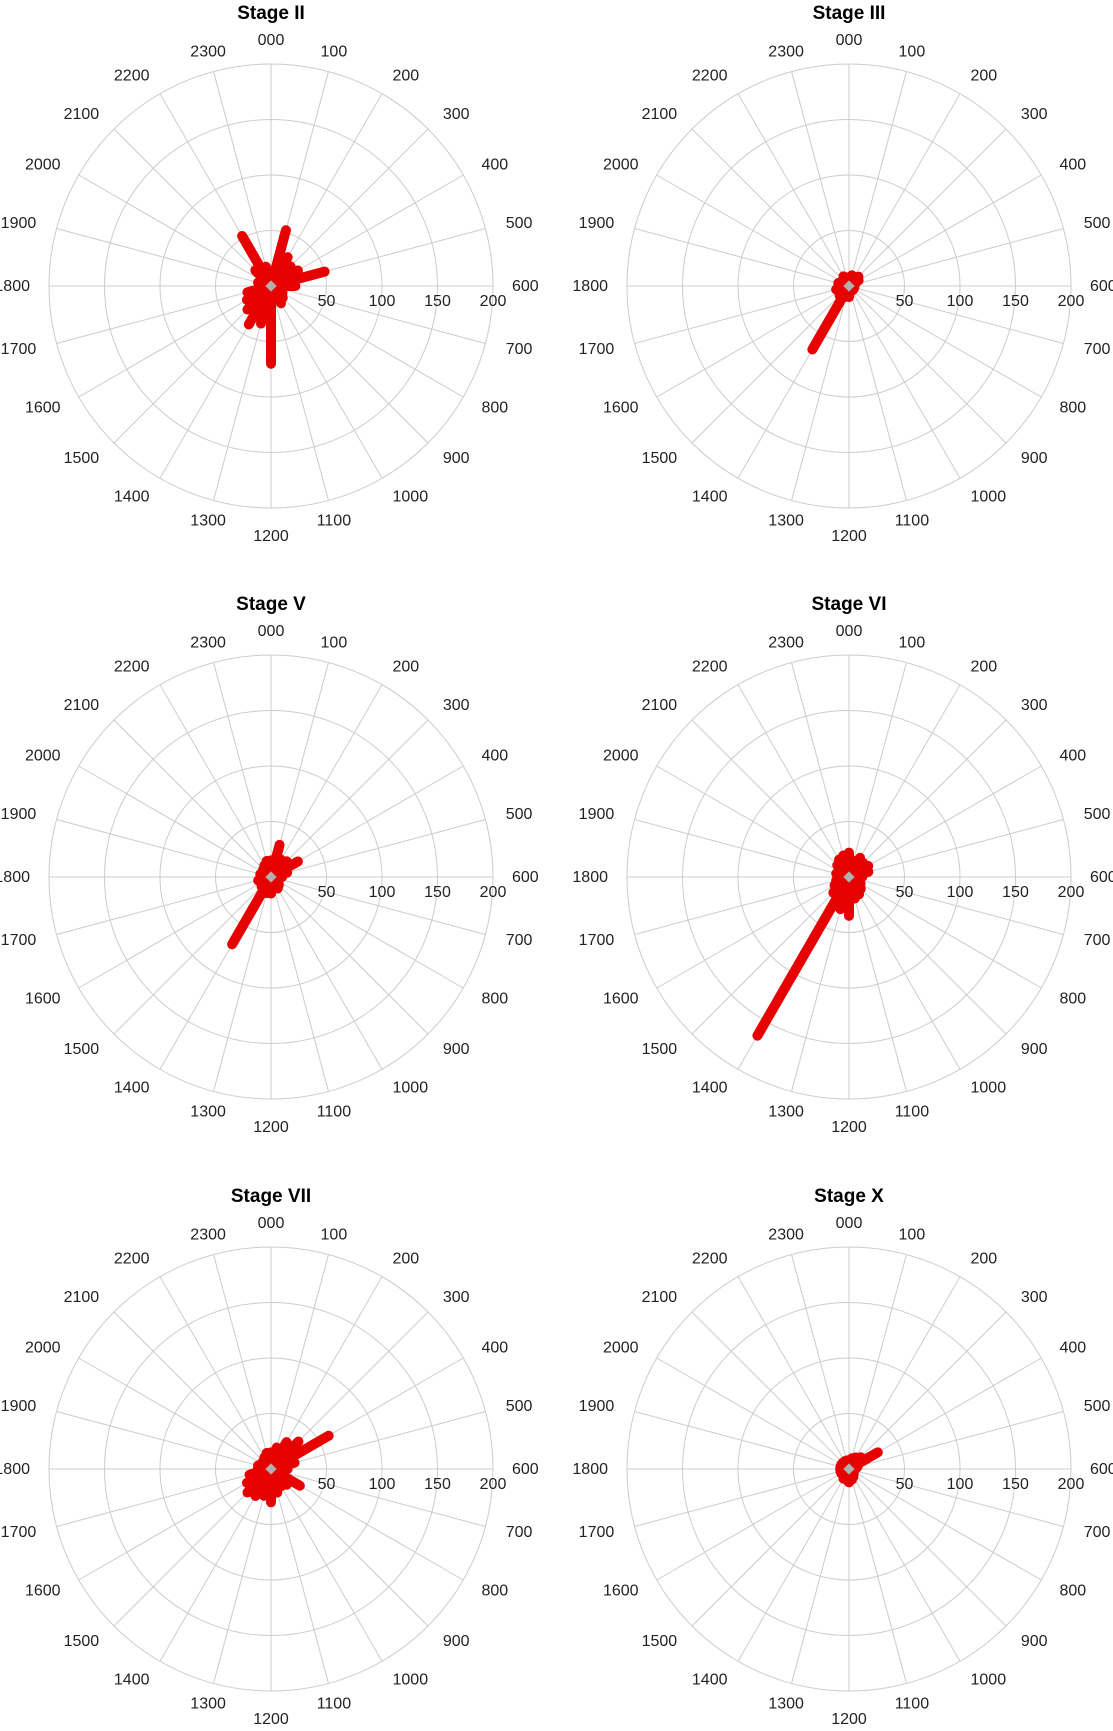  What do you see at coordinates (271, 1719) in the screenshot?
I see `angle-tick-label: 1200` at bounding box center [271, 1719].